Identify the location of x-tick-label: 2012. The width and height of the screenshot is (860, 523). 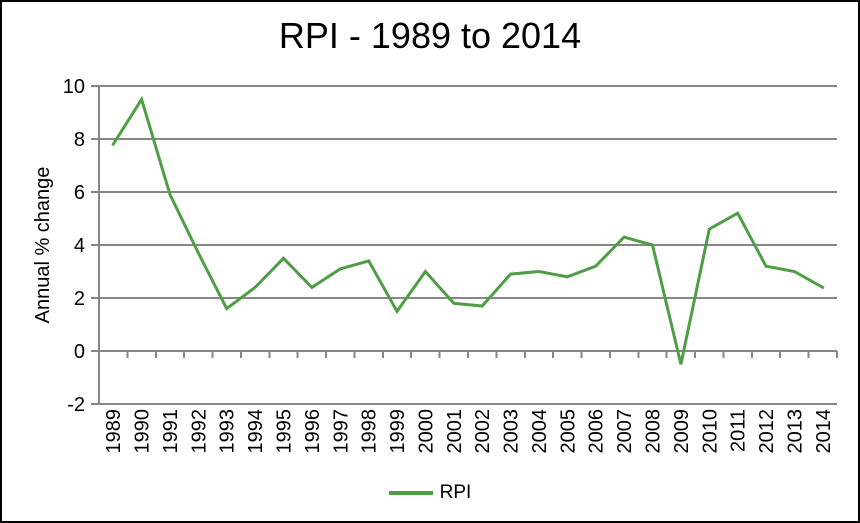
(767, 431).